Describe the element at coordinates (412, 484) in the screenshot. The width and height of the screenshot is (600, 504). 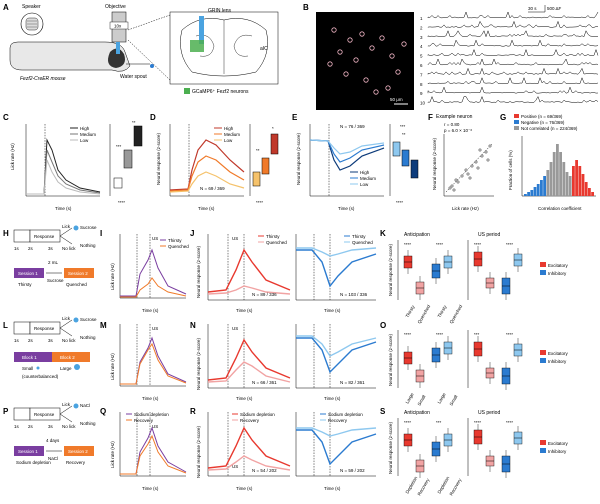
I see `cat-1: Depletion` at that location.